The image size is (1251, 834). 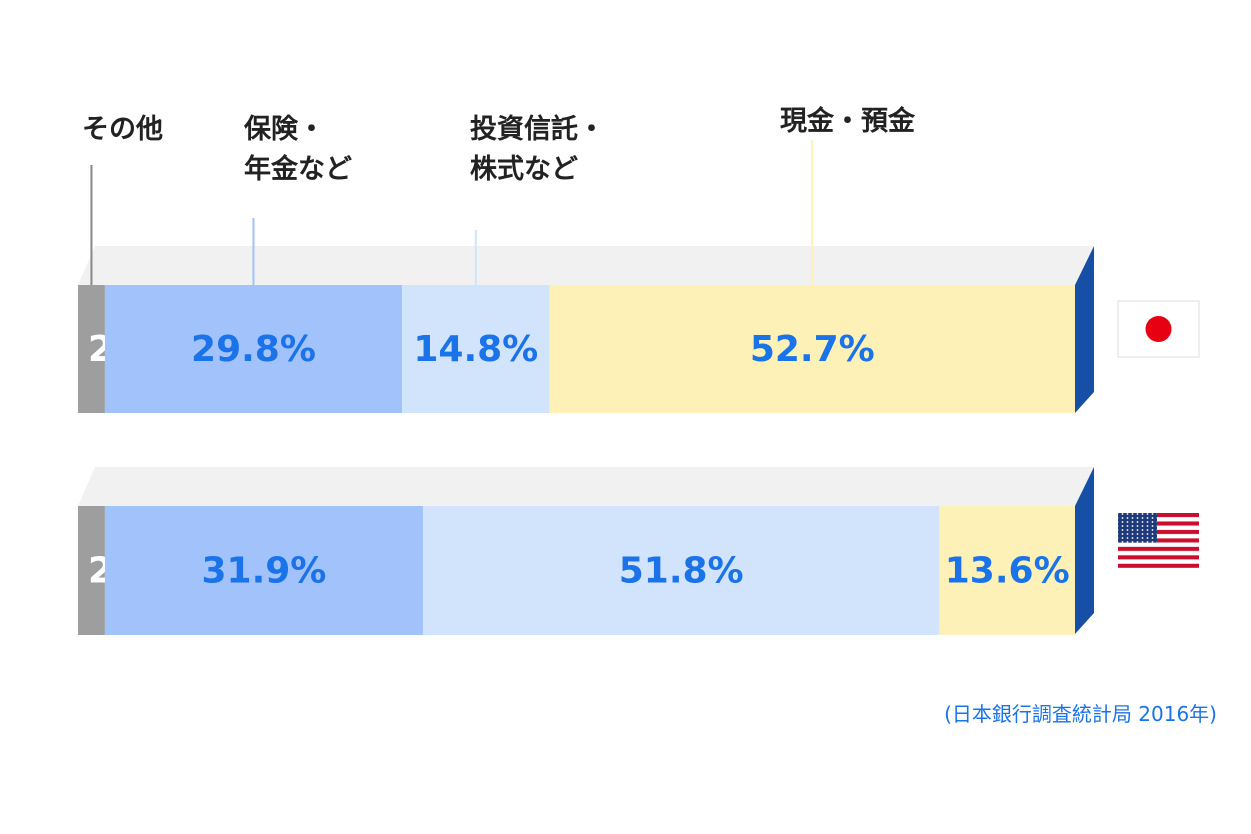 What do you see at coordinates (1158, 329) in the screenshot?
I see `flag-japan` at bounding box center [1158, 329].